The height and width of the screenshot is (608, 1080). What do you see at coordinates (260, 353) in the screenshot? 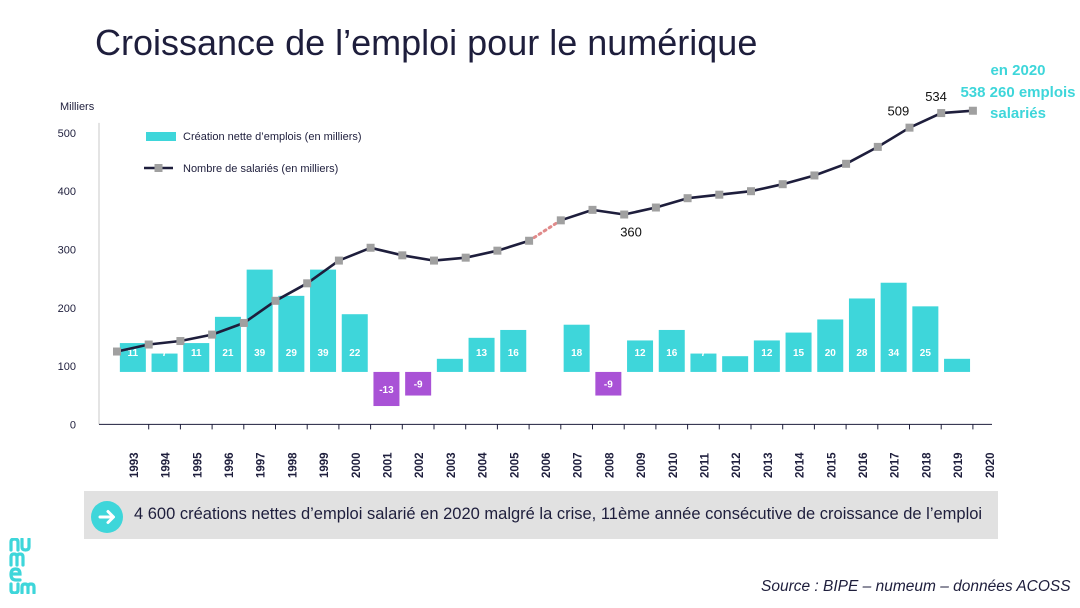
I see `bar-label: 39` at bounding box center [260, 353].